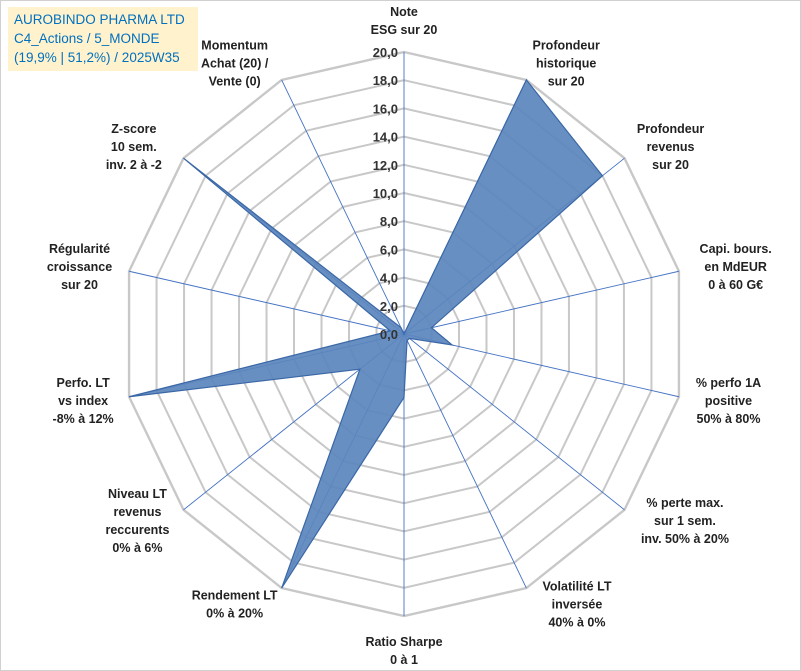 Image resolution: width=801 pixels, height=671 pixels. What do you see at coordinates (235, 604) in the screenshot?
I see `axis-label: Rendement LT 0% à 20%` at bounding box center [235, 604].